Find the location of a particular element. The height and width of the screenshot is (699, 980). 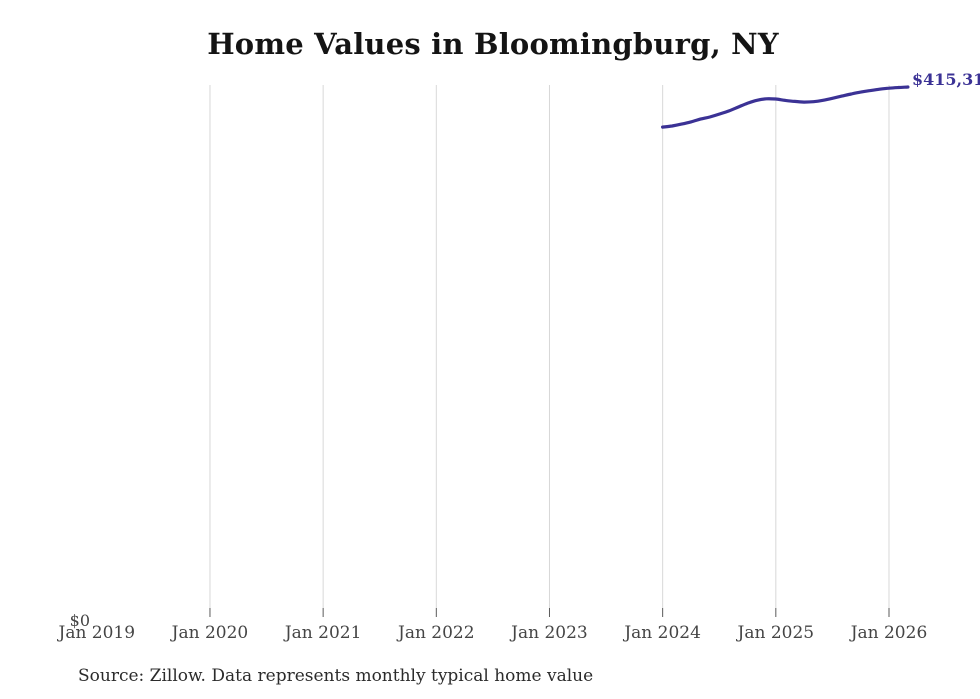

x-axis-label: Jan 2025 is located at coordinates (776, 633).